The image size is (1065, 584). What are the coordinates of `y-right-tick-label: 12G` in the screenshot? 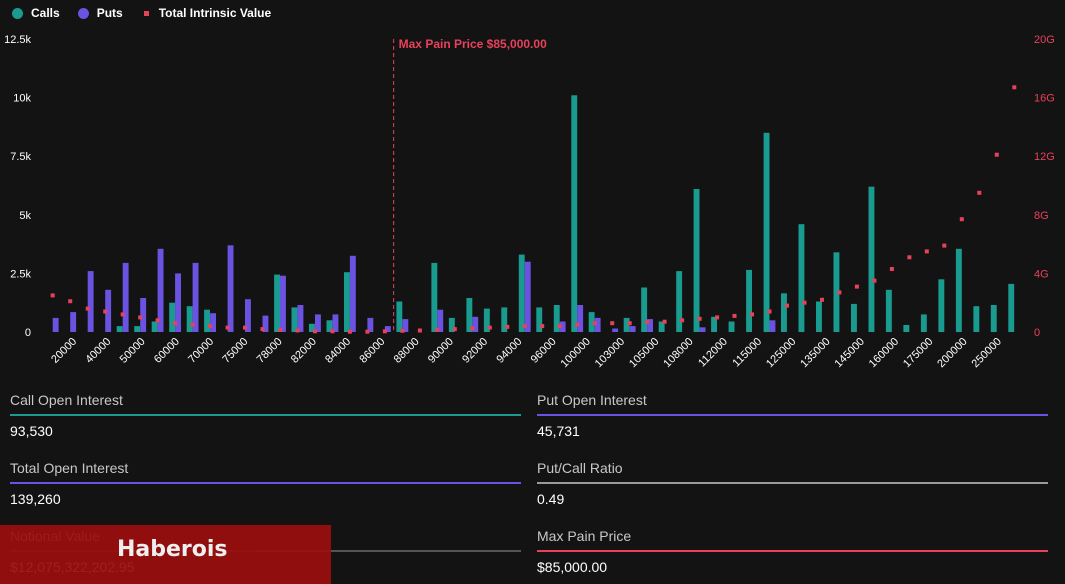 It's located at (1044, 157).